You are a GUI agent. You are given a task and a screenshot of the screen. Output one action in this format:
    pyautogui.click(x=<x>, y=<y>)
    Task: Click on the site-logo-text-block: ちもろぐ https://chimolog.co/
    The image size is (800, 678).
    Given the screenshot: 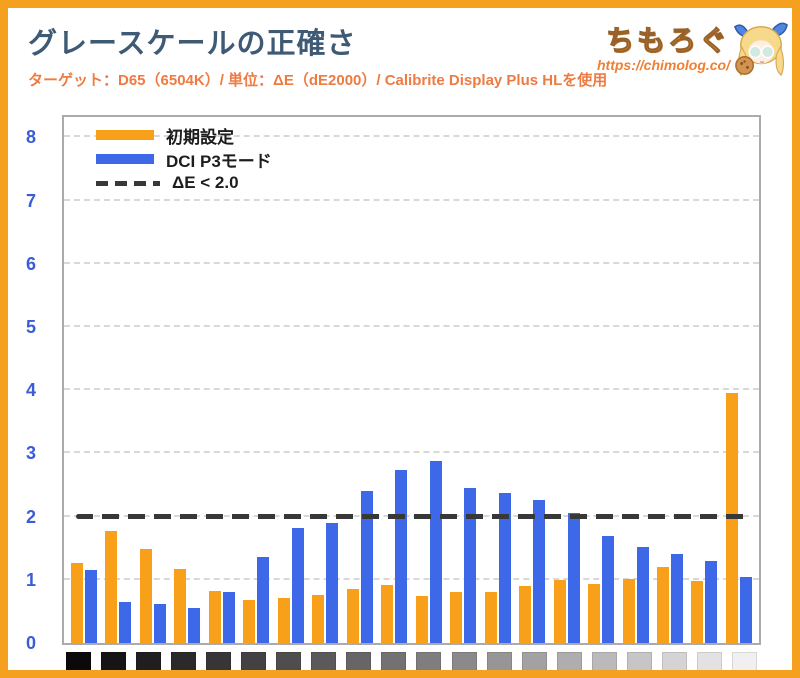 What is the action you would take?
    pyautogui.click(x=663, y=49)
    